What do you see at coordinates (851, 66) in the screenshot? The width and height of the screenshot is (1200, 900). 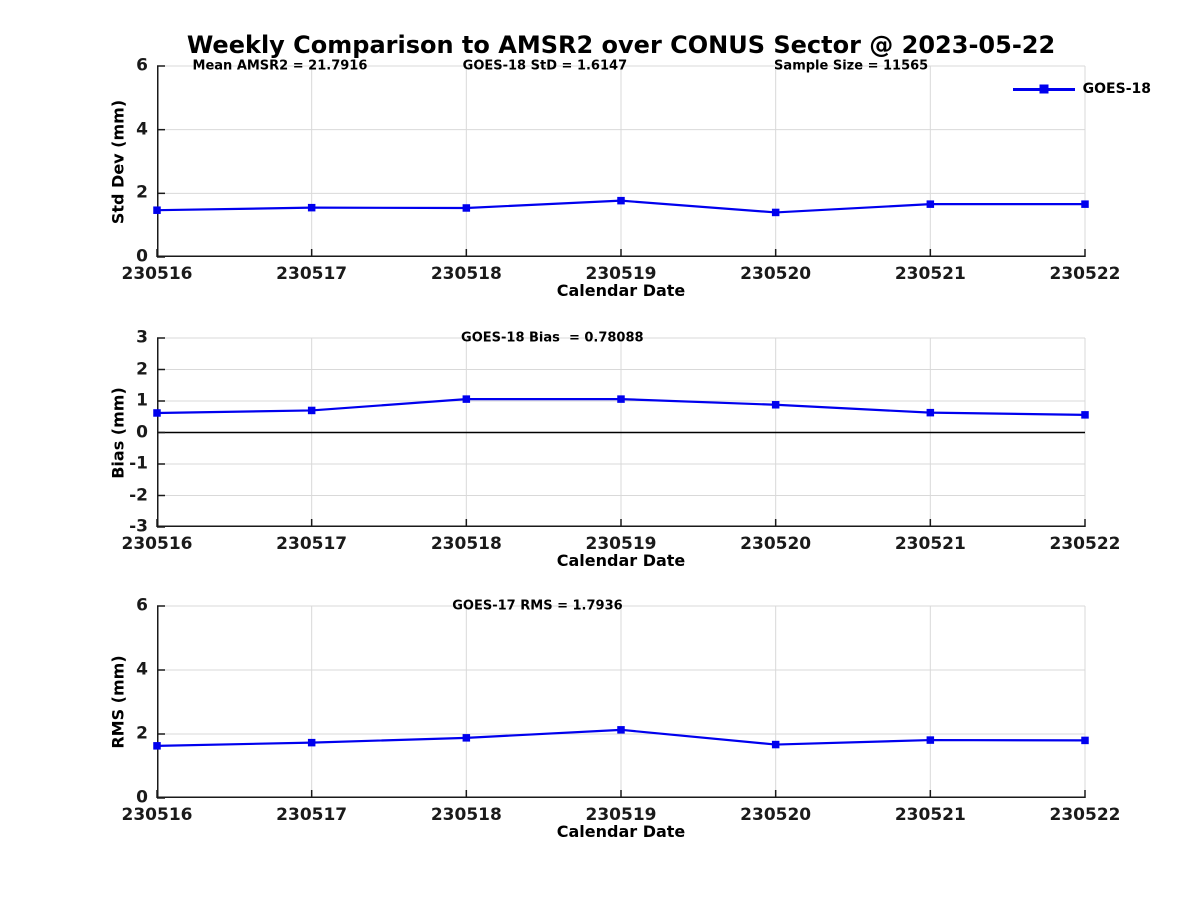 I see `annotation-sample-size: Sample Size = 11565` at bounding box center [851, 66].